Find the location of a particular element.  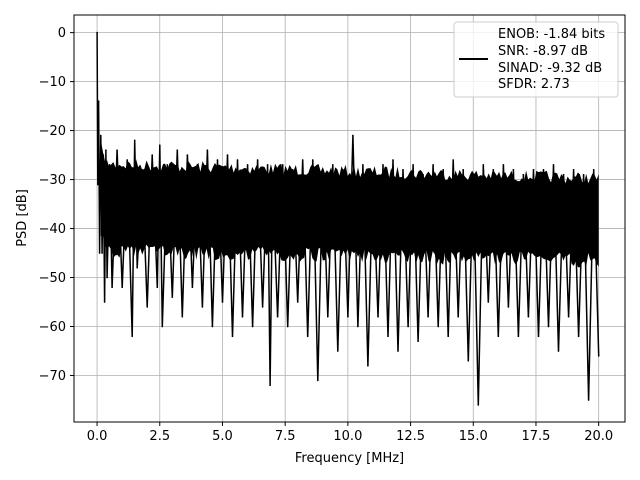

y-tick-label: −20 is located at coordinates (52, 131).